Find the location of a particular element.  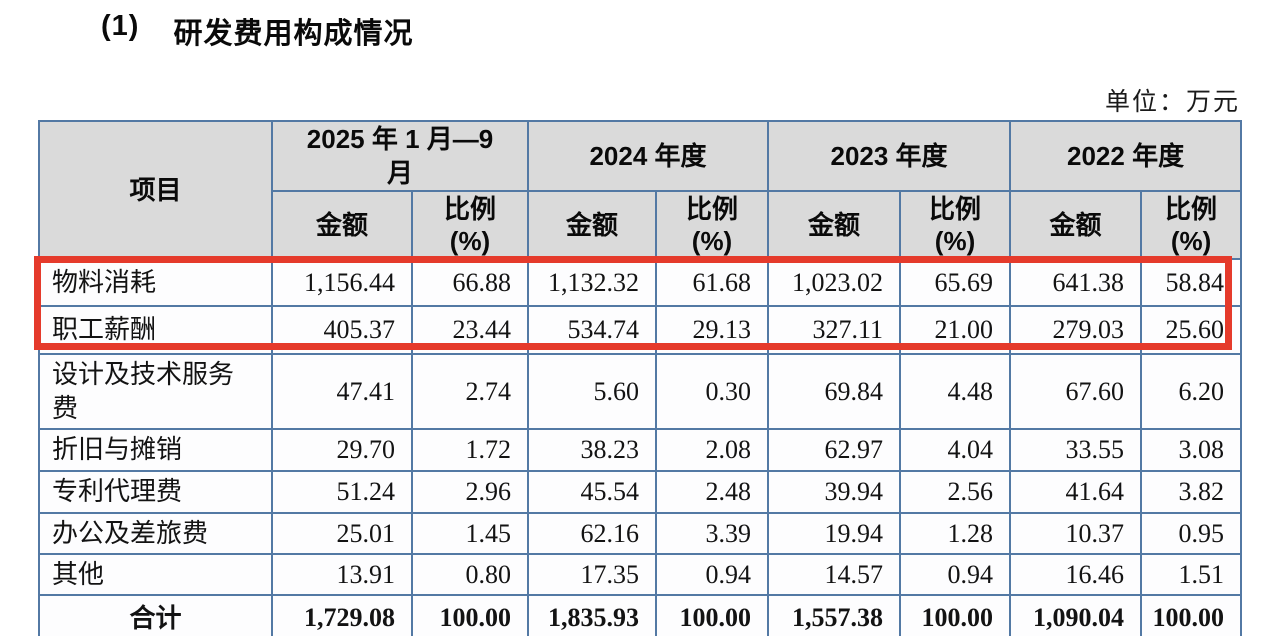

cell-value: 58.84 is located at coordinates (1191, 282).